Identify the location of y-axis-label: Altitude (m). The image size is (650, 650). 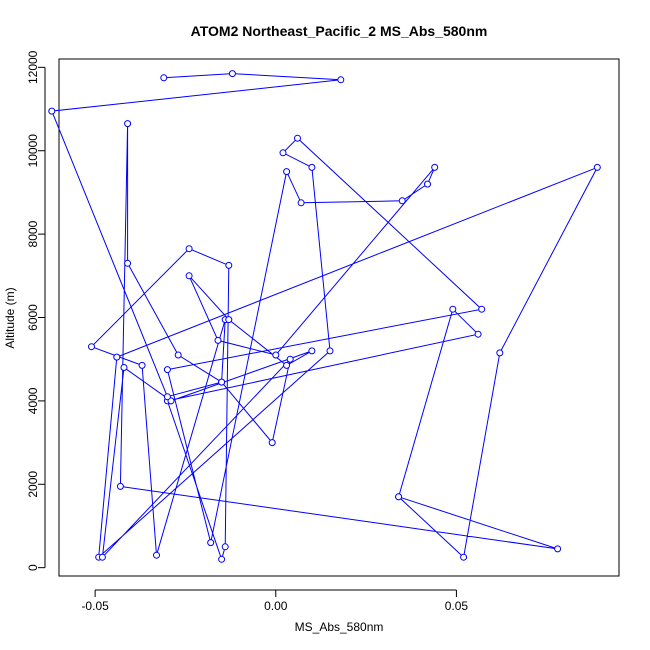
(10, 317).